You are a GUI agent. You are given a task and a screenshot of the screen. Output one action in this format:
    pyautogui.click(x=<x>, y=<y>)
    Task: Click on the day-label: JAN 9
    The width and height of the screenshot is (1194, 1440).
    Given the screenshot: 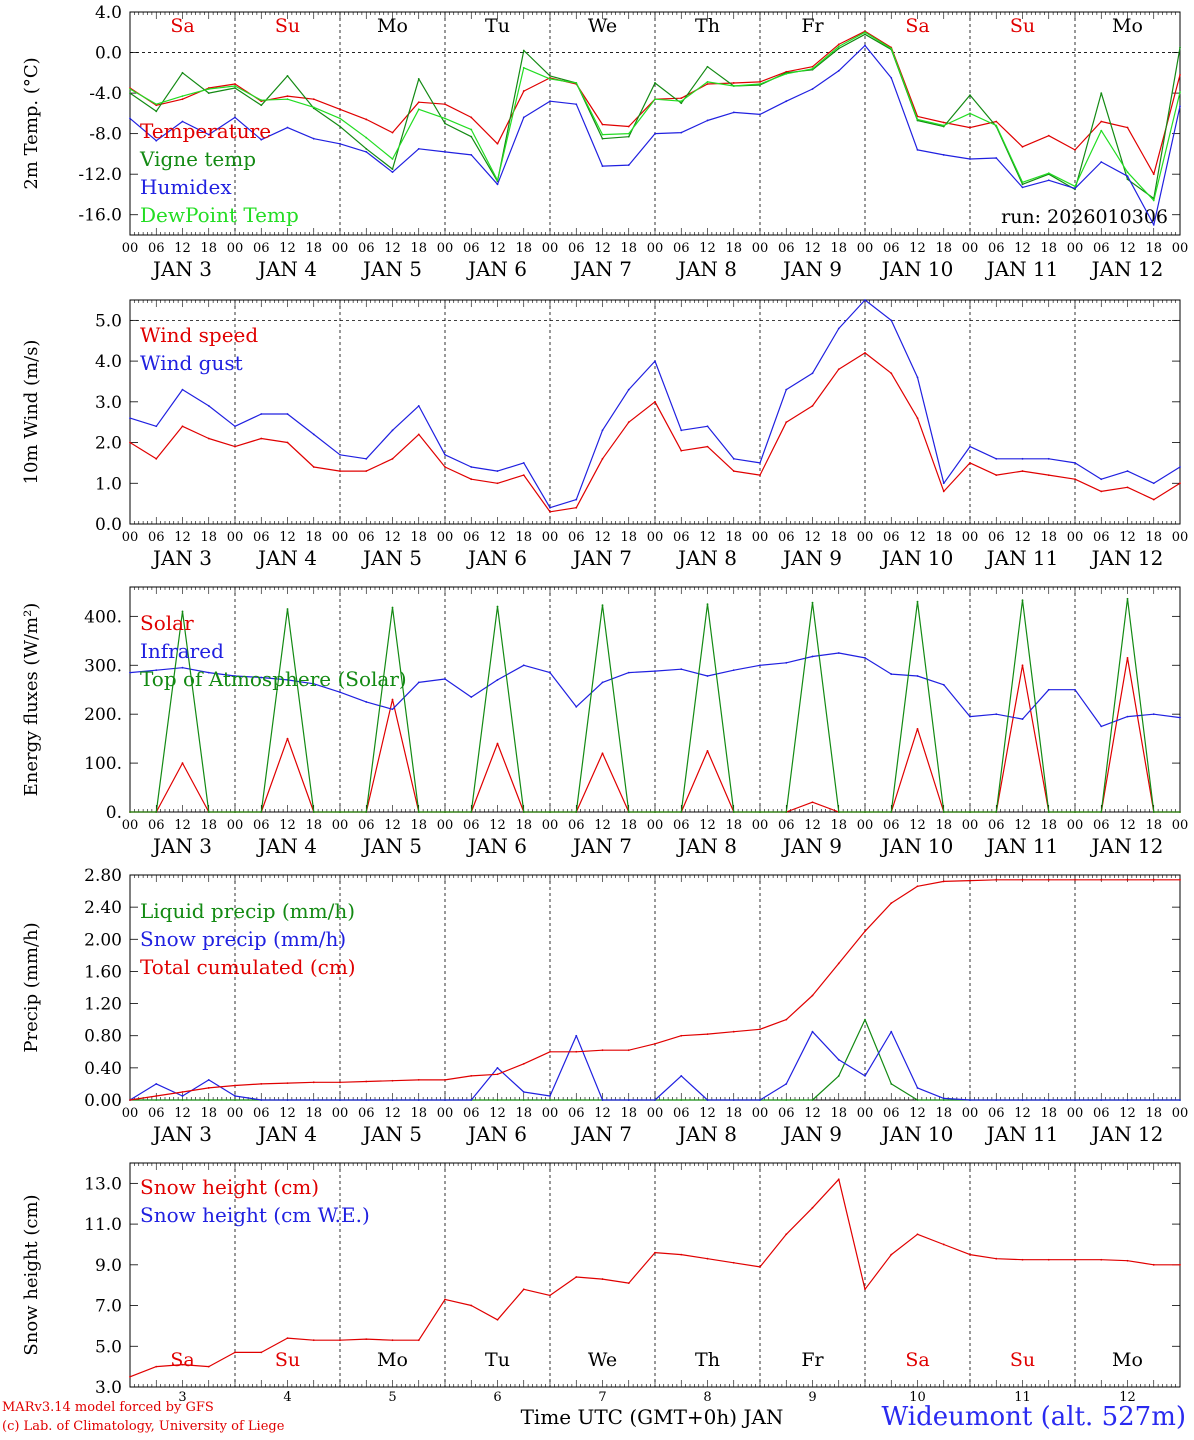 What is the action you would take?
    pyautogui.click(x=811, y=846)
    